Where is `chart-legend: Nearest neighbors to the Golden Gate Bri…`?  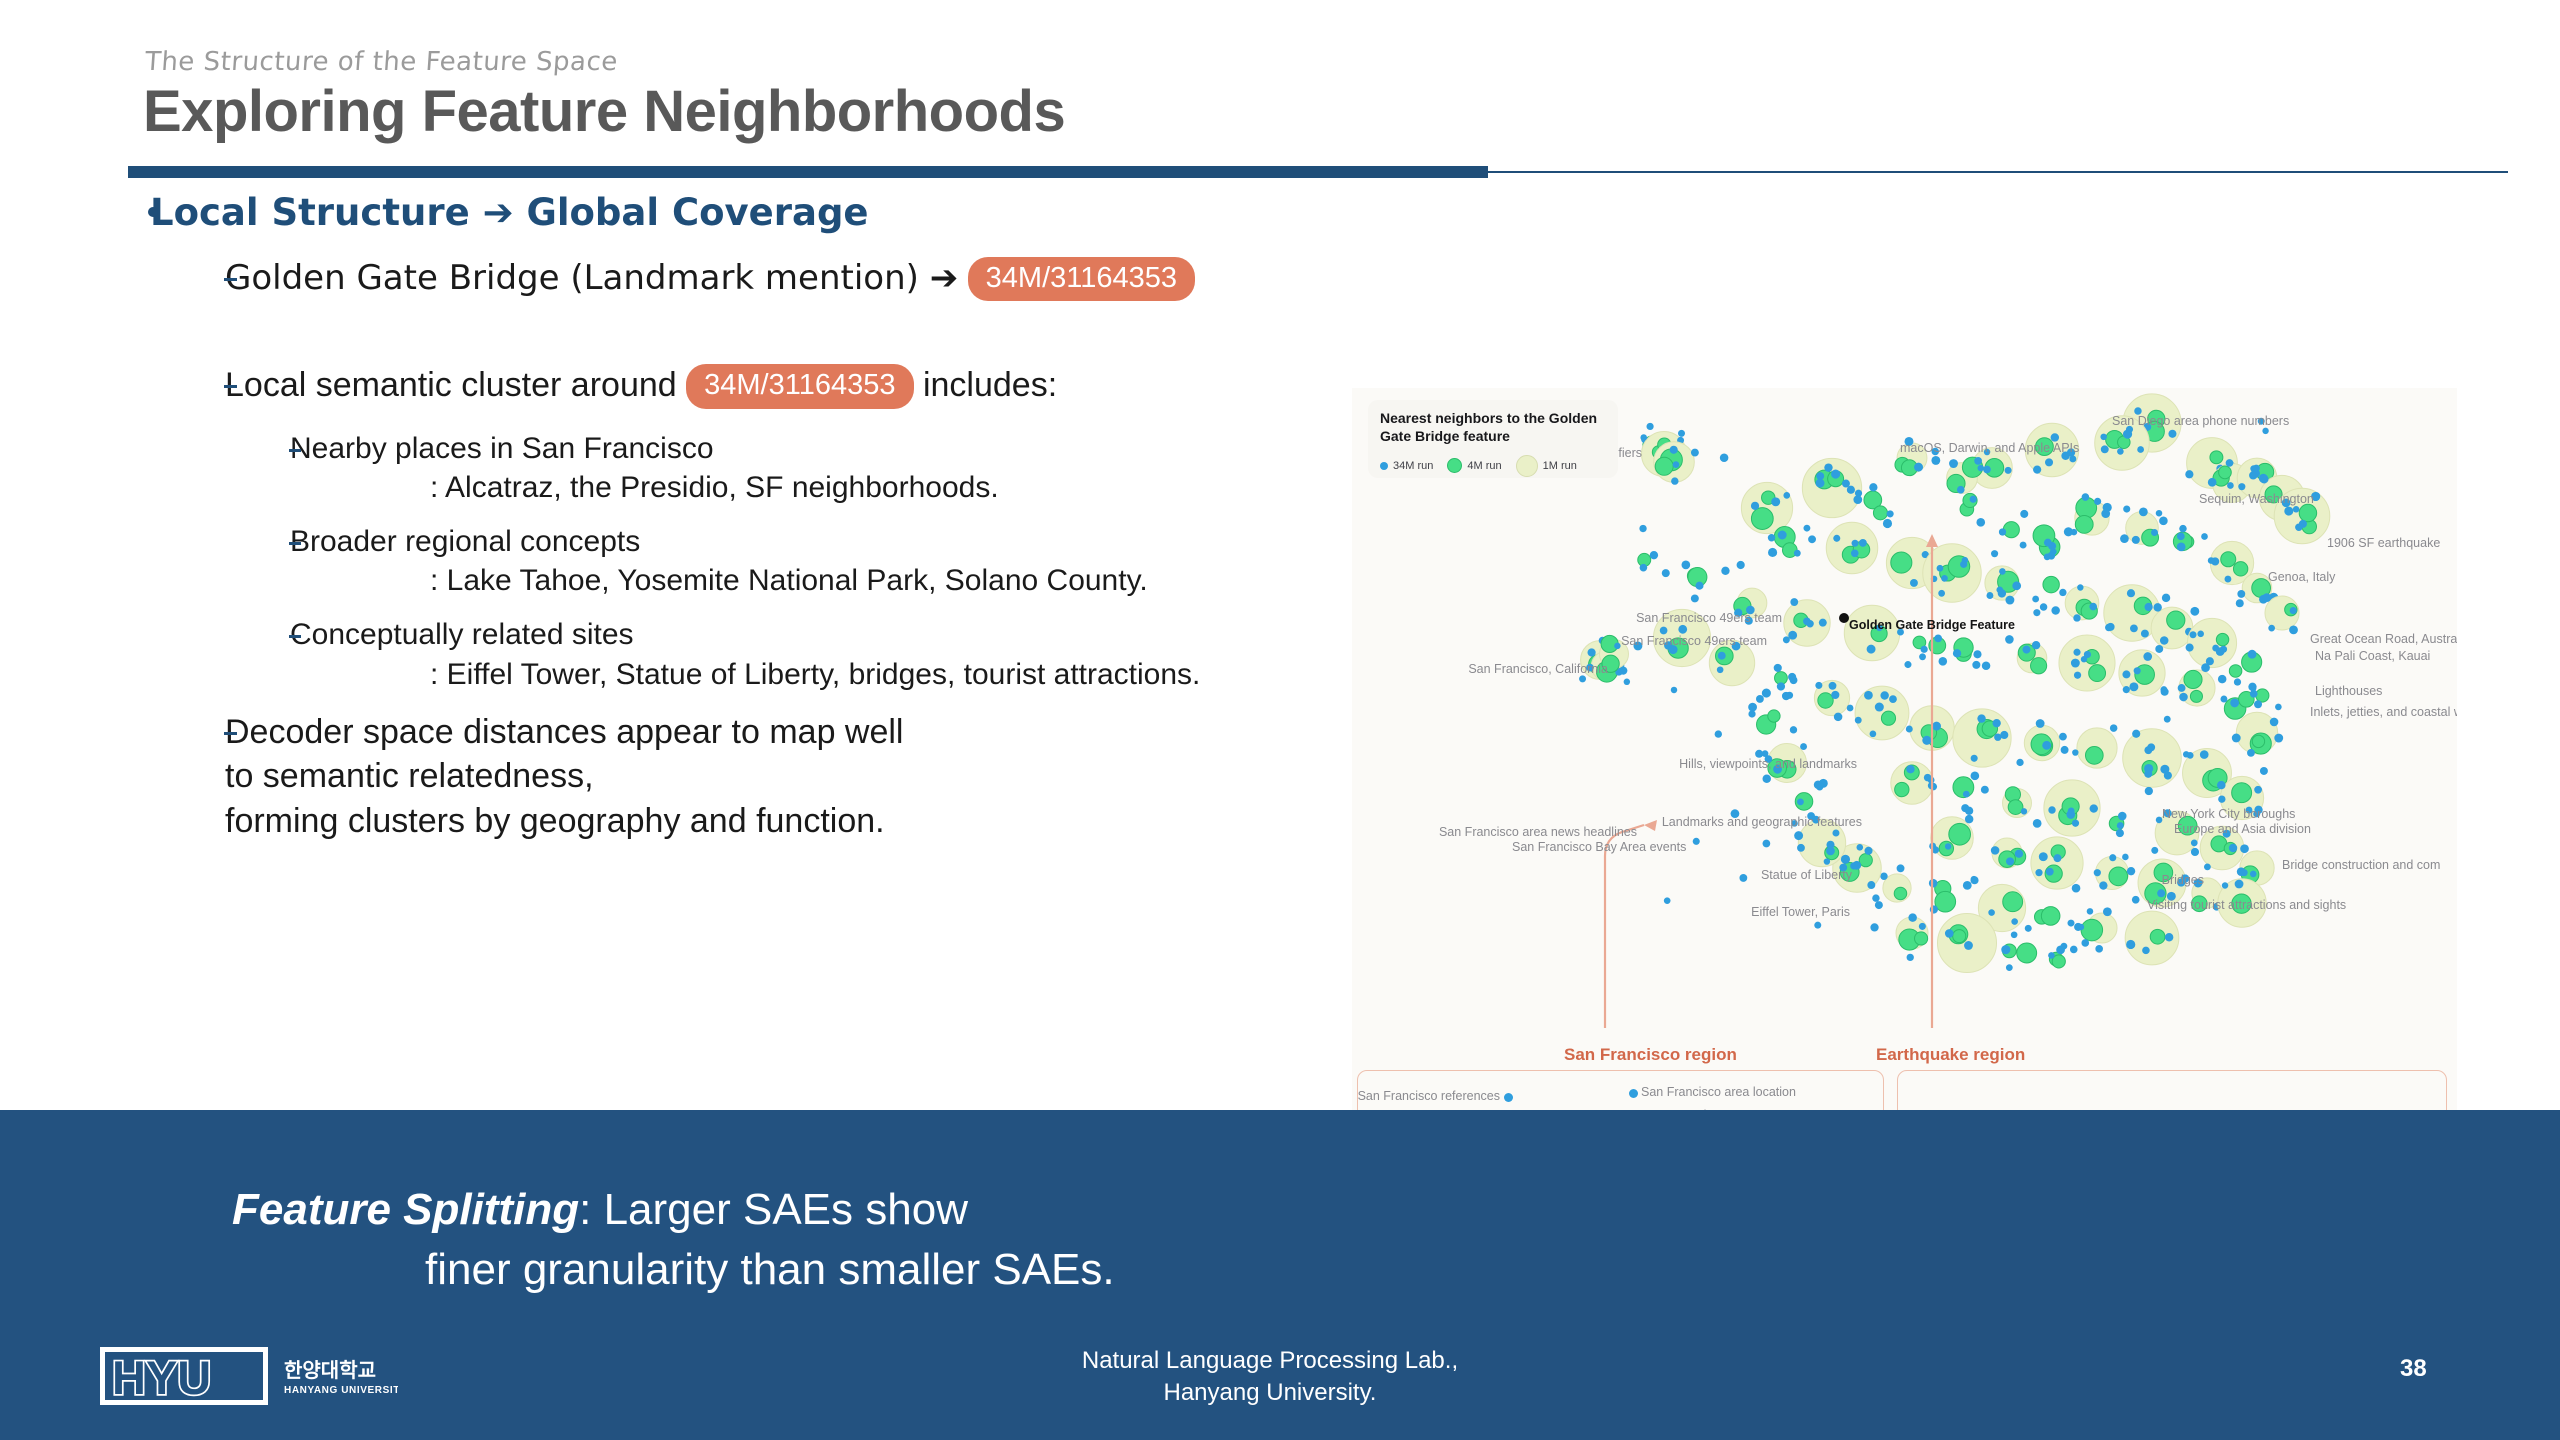 chart-legend: Nearest neighbors to the Golden Gate Bri… is located at coordinates (1493, 439).